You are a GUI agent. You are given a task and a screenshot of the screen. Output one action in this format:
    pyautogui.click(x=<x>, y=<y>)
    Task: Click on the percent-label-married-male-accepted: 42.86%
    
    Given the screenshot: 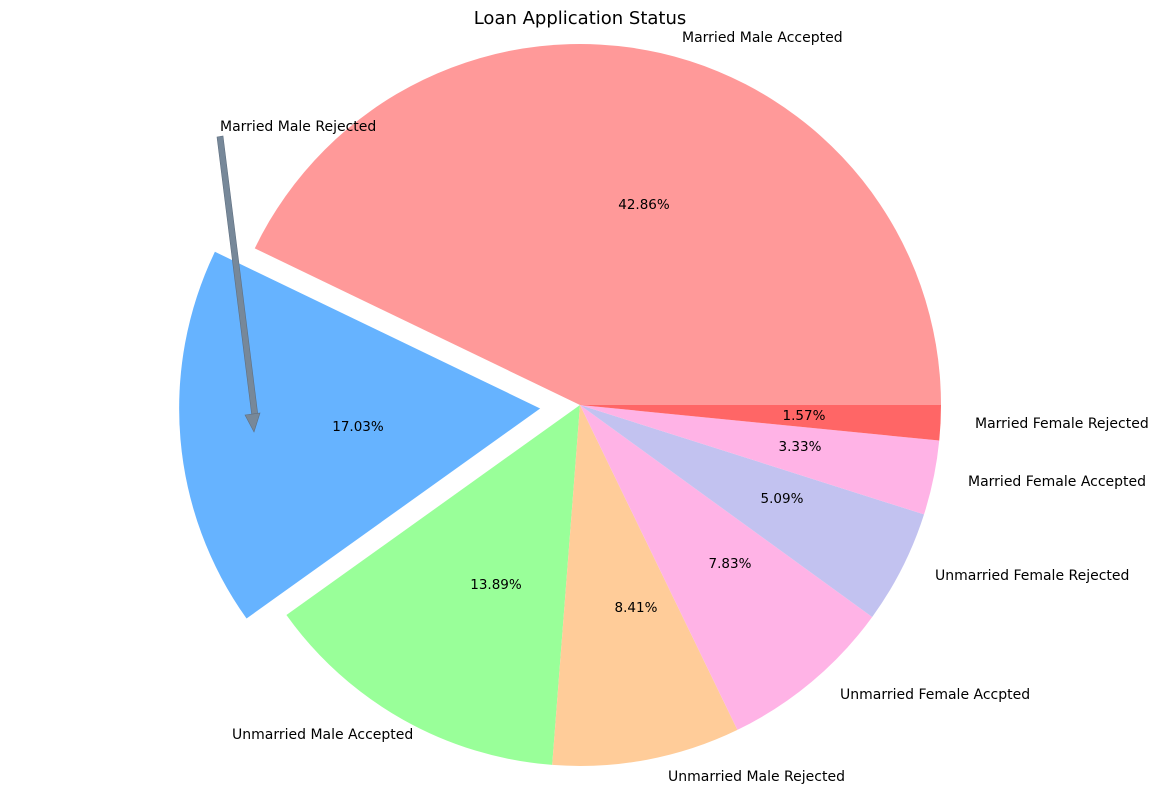 What is the action you would take?
    pyautogui.click(x=644, y=205)
    